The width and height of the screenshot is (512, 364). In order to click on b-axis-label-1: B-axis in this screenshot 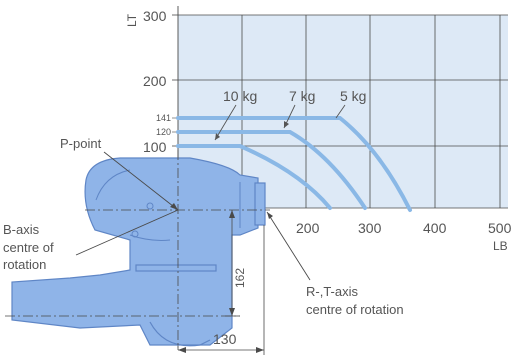, I will do `click(21, 229)`.